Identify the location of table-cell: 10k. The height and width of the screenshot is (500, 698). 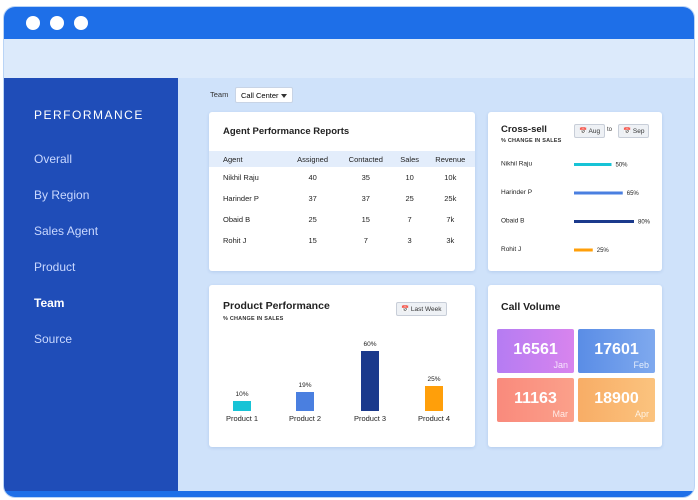
(450, 177).